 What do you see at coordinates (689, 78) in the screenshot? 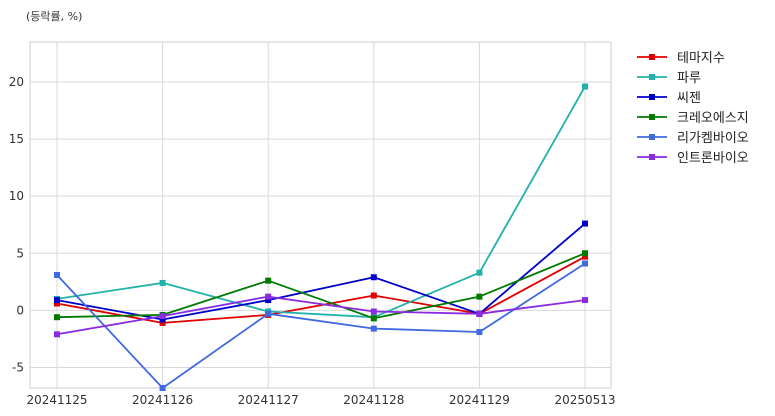
I see `legend-label: 파루` at bounding box center [689, 78].